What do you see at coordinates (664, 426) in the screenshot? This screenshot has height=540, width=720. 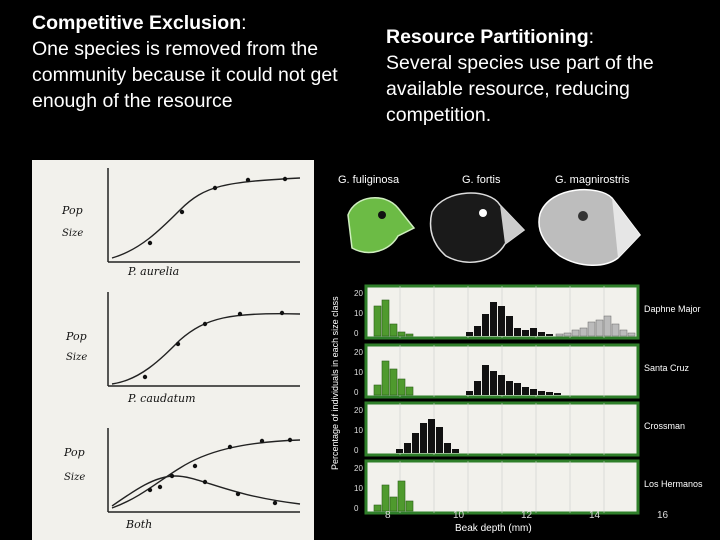 I see `hist-island-label: Crossman` at bounding box center [664, 426].